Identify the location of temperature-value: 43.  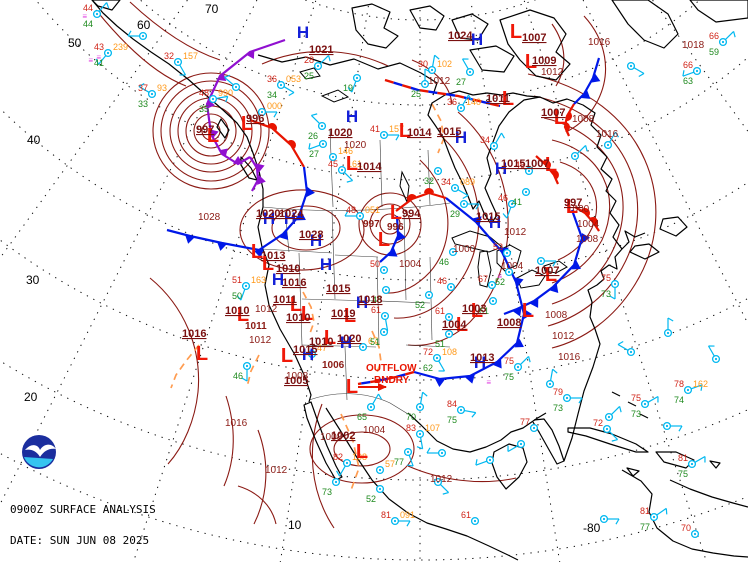
(99, 47).